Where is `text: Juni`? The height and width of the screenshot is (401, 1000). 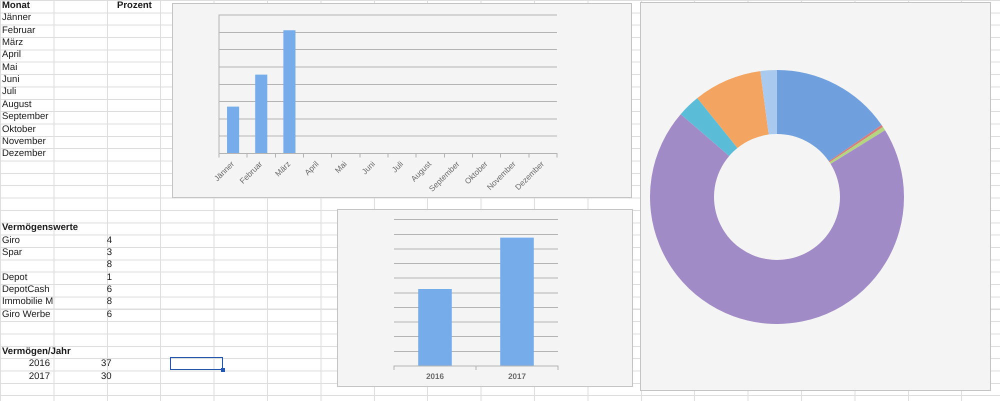
text: Juni is located at coordinates (11, 80).